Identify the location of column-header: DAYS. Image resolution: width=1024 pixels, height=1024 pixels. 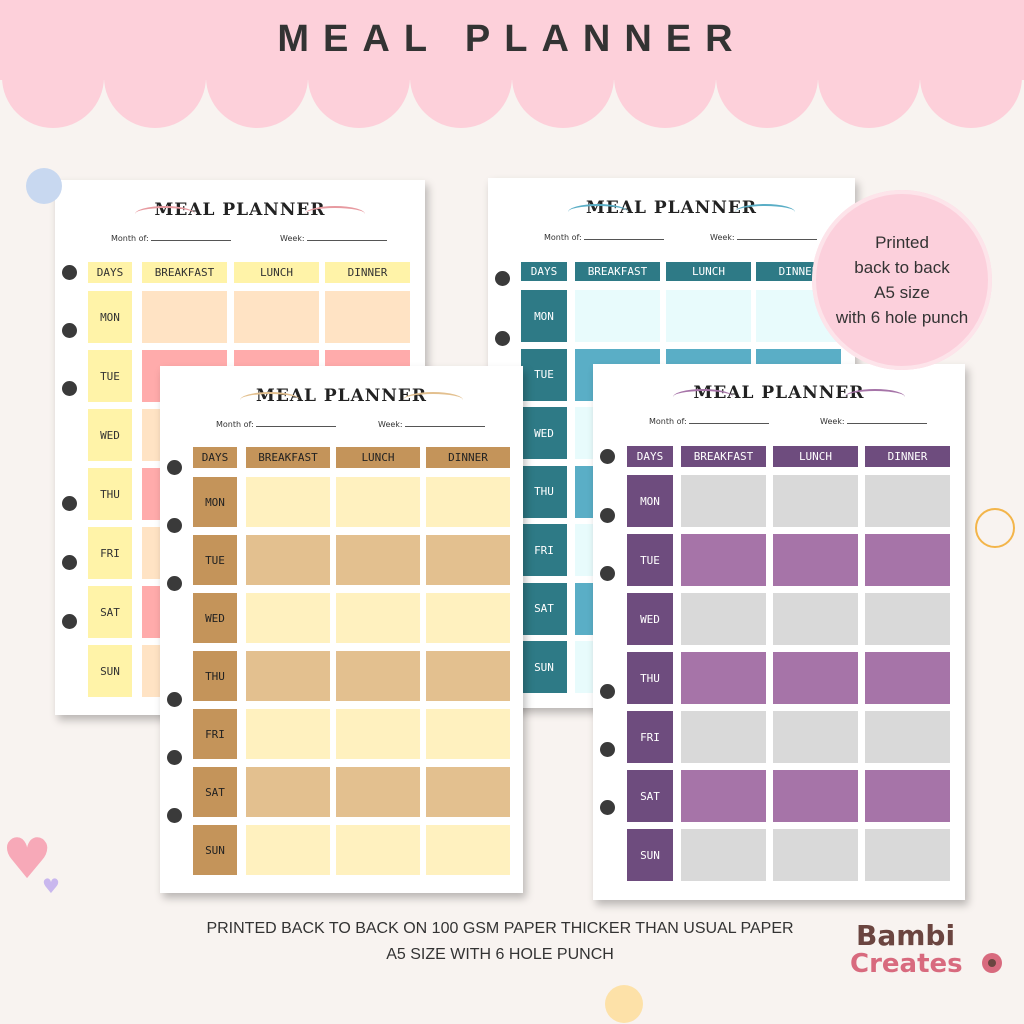
(650, 456).